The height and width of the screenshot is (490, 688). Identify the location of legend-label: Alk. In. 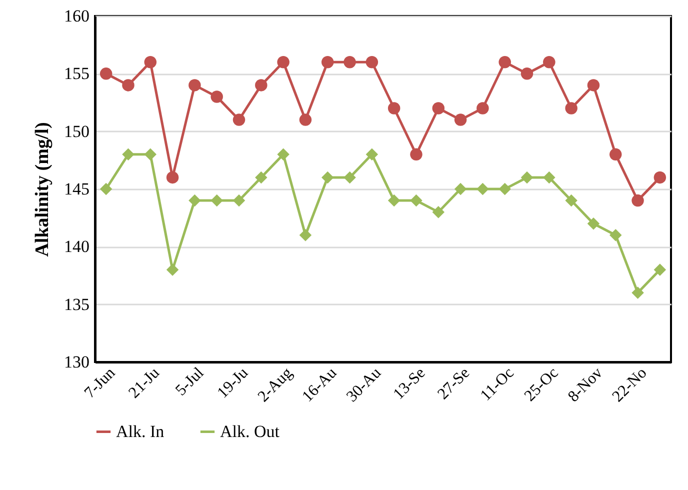
(140, 431).